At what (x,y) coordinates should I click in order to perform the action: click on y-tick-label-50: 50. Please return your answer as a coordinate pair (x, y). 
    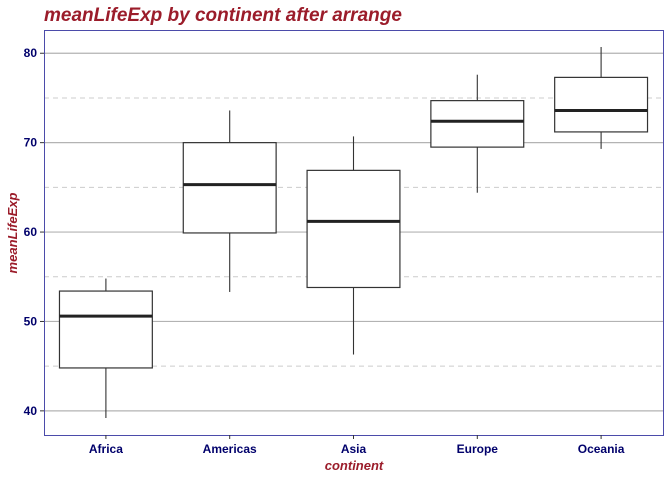
    Looking at the image, I should click on (31, 321).